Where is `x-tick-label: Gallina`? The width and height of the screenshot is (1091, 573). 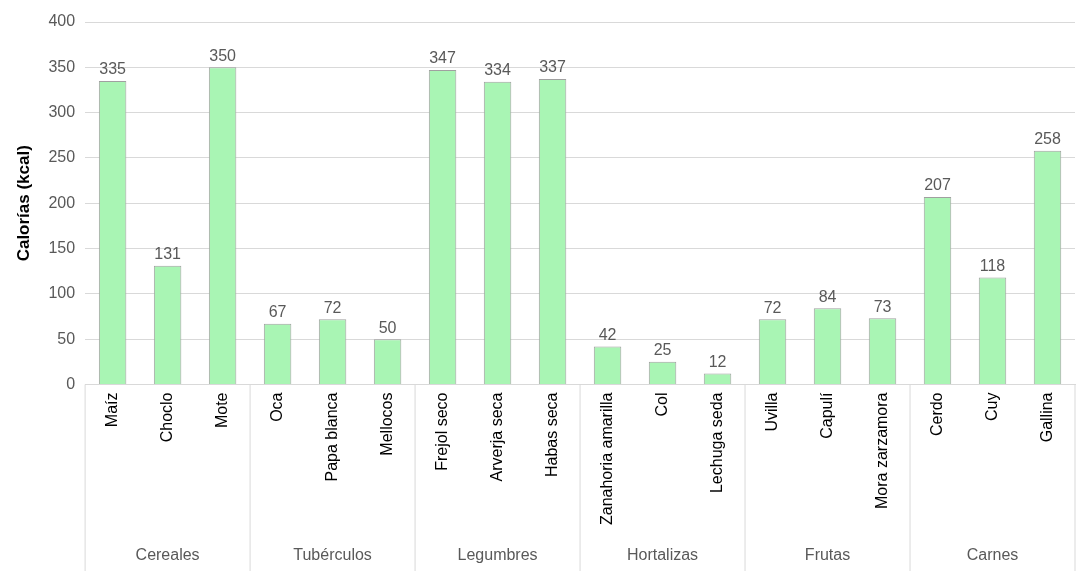 x-tick-label: Gallina is located at coordinates (1046, 417).